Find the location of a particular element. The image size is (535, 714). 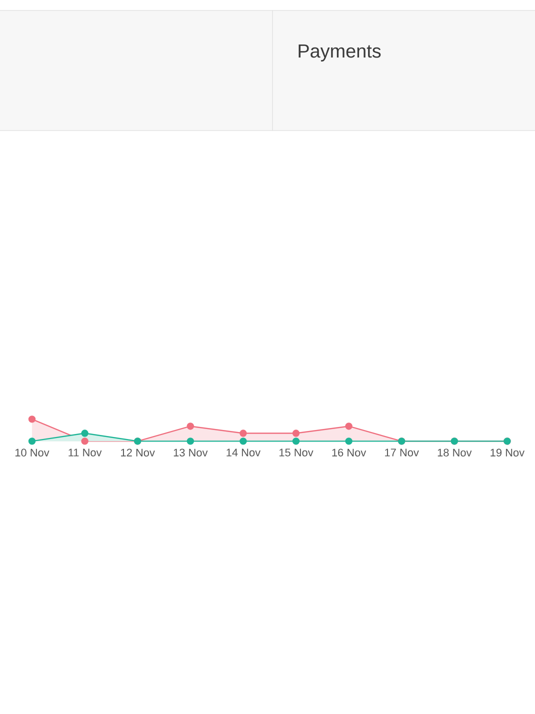

chart-title: Payments is located at coordinates (339, 53).